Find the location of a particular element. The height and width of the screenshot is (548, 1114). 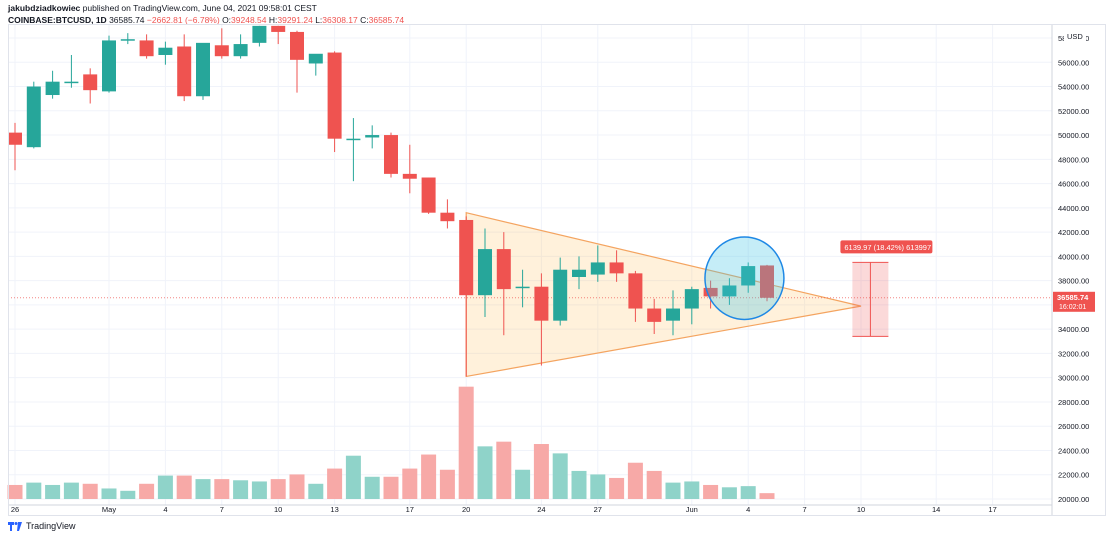

high-value: 39291.24 is located at coordinates (295, 20).